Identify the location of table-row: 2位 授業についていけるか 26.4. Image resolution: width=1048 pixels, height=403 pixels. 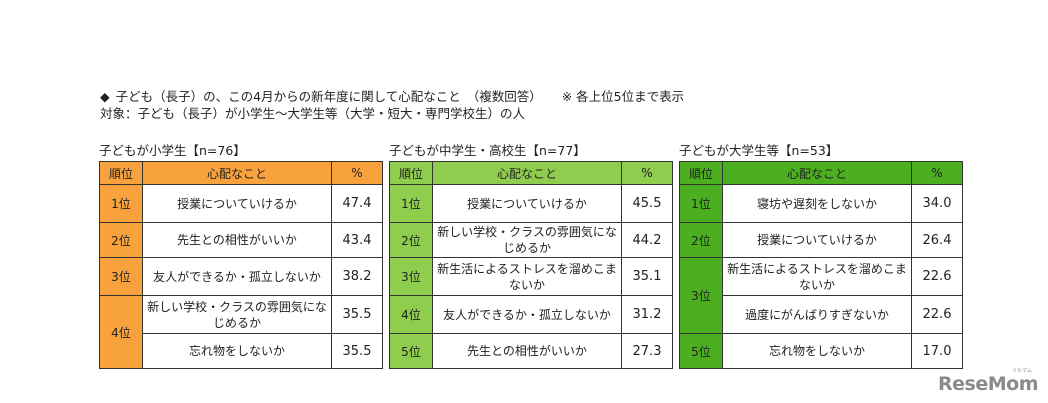
(821, 240).